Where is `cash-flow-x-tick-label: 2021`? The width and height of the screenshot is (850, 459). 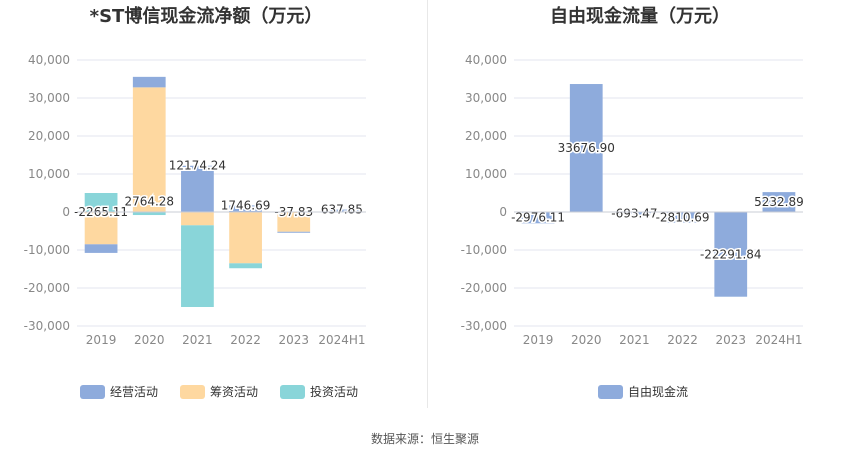
cash-flow-x-tick-label: 2021 is located at coordinates (197, 340).